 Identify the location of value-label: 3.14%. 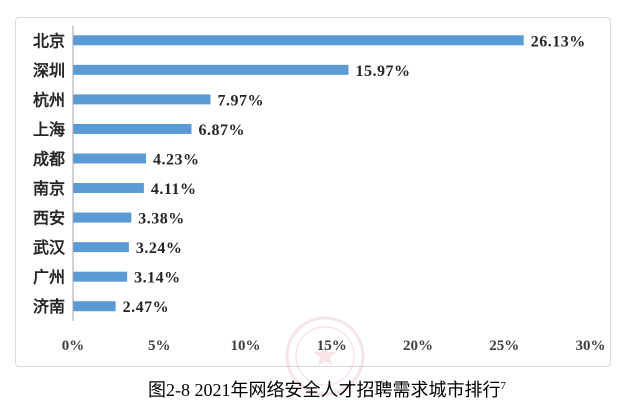
(157, 278).